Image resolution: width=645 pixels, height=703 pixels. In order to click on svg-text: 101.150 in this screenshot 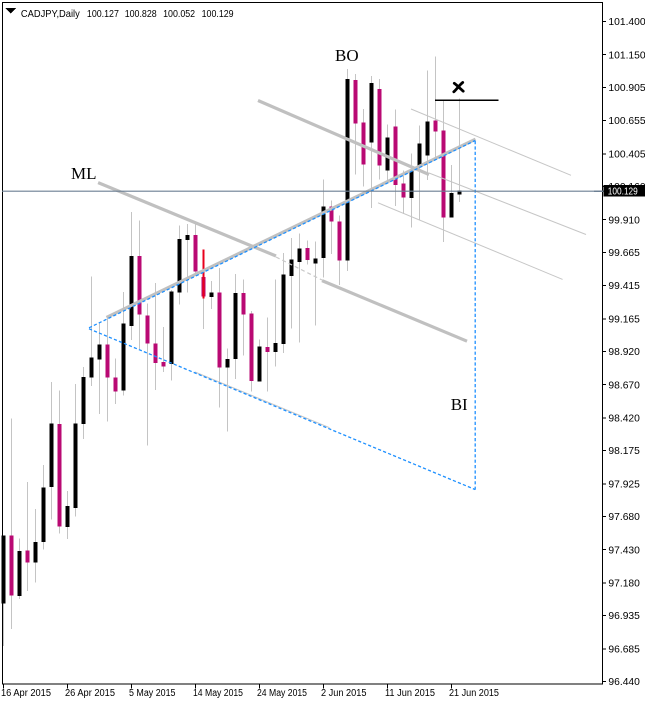, I will do `click(626, 55)`.